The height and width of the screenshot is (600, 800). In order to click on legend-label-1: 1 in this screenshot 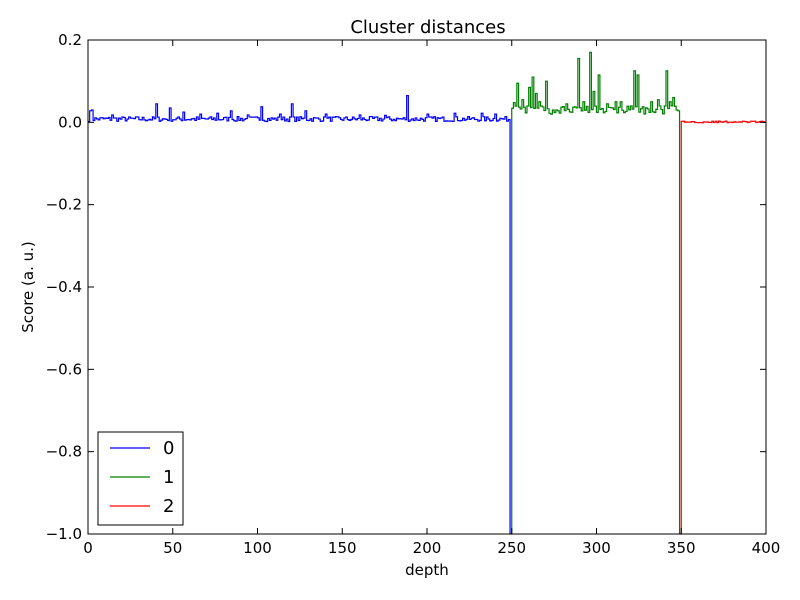, I will do `click(168, 477)`.